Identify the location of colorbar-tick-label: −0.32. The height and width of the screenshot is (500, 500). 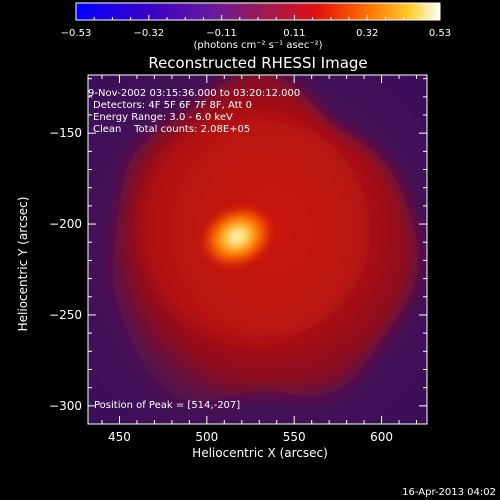
(148, 33).